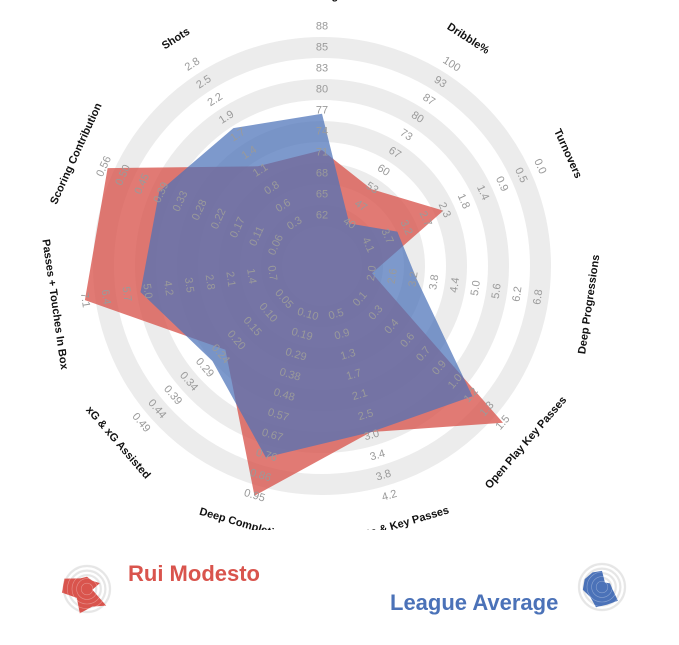 This screenshot has height=645, width=679. Describe the element at coordinates (497, 291) in the screenshot. I see `tick-label: 5.6` at that location.